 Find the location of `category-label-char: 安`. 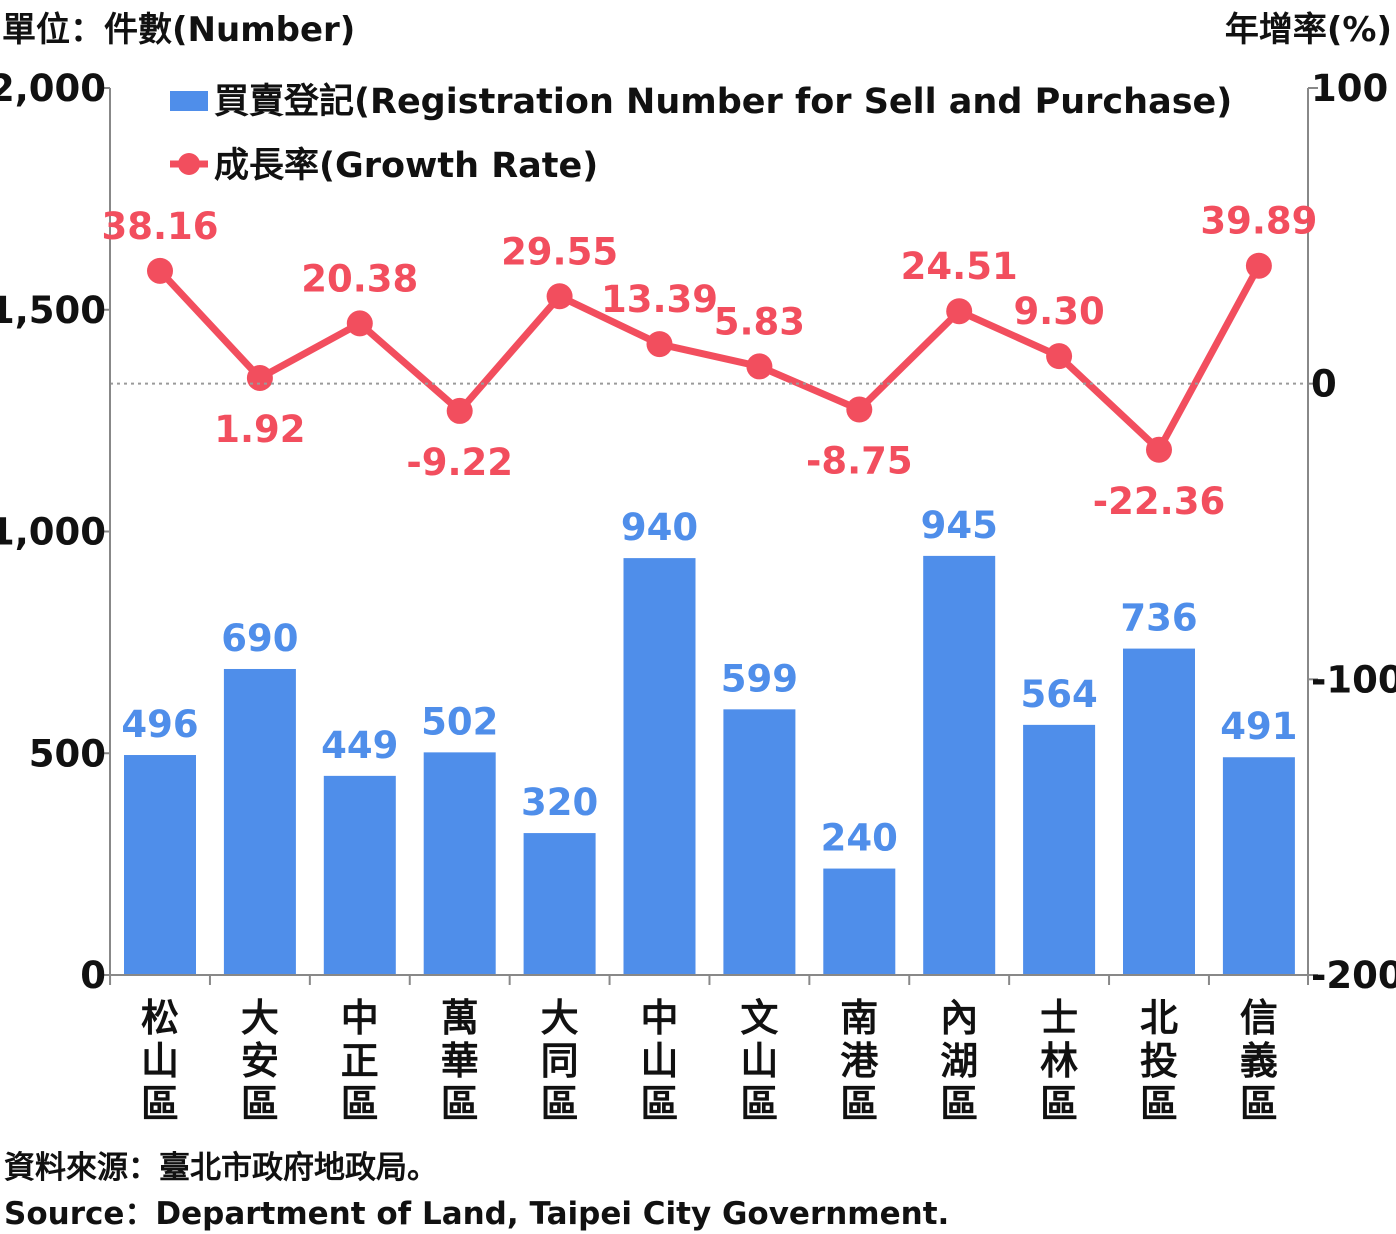

category-label-char: 安 is located at coordinates (260, 1061).